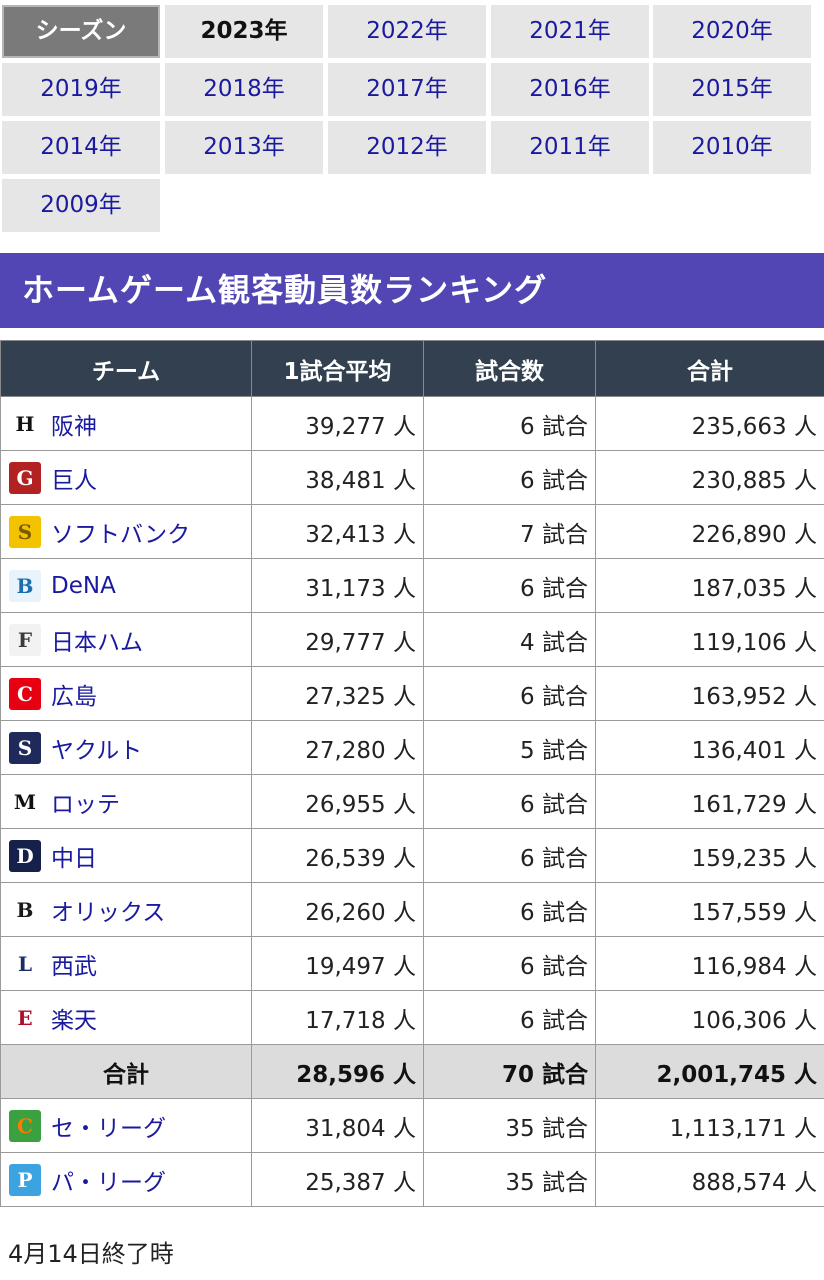  What do you see at coordinates (25, 909) in the screenshot?
I see `buffaloes-logo-icon: B` at bounding box center [25, 909].